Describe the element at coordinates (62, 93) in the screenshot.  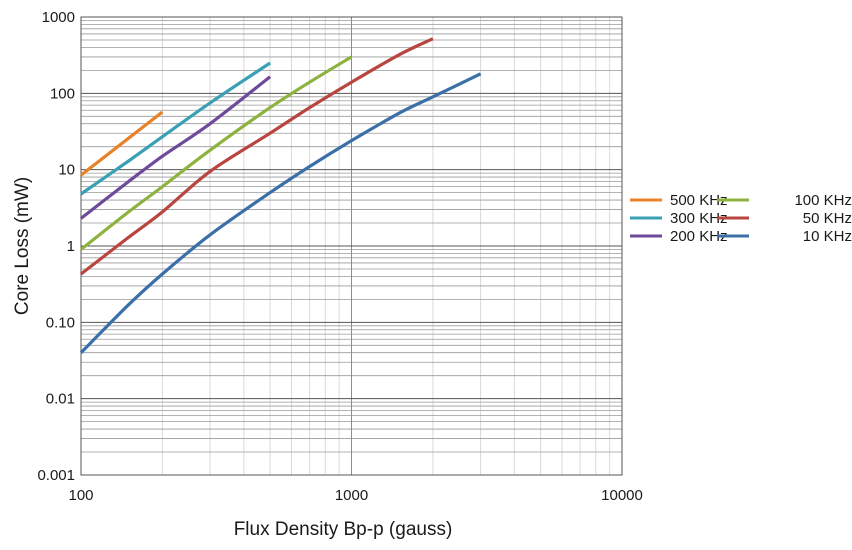
I see `y-tick-label: 100` at that location.